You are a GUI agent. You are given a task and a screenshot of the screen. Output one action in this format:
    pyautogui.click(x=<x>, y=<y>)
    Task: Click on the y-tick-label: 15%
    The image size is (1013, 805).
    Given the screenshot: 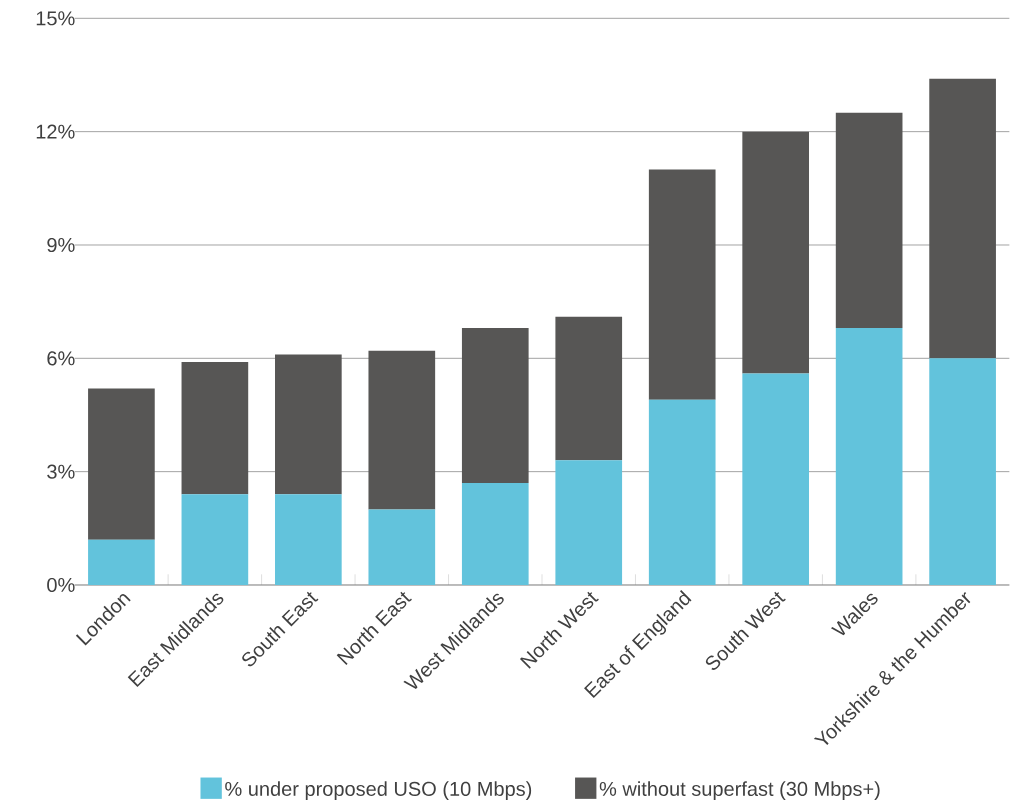 What is the action you would take?
    pyautogui.click(x=55, y=18)
    